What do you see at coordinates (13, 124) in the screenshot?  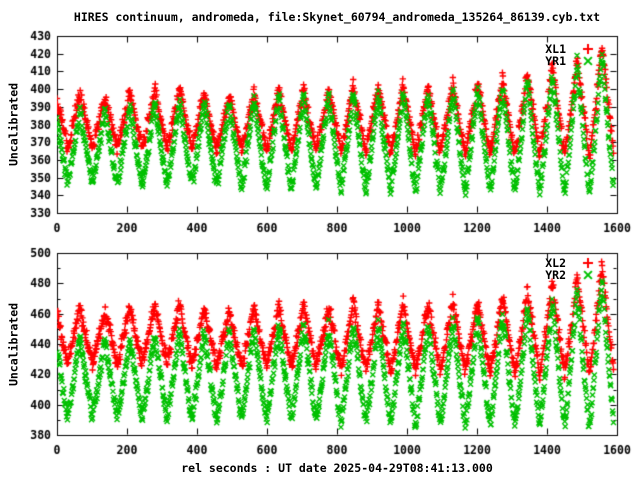 I see `y-axis-label-top: Uncalibrated` at bounding box center [13, 124].